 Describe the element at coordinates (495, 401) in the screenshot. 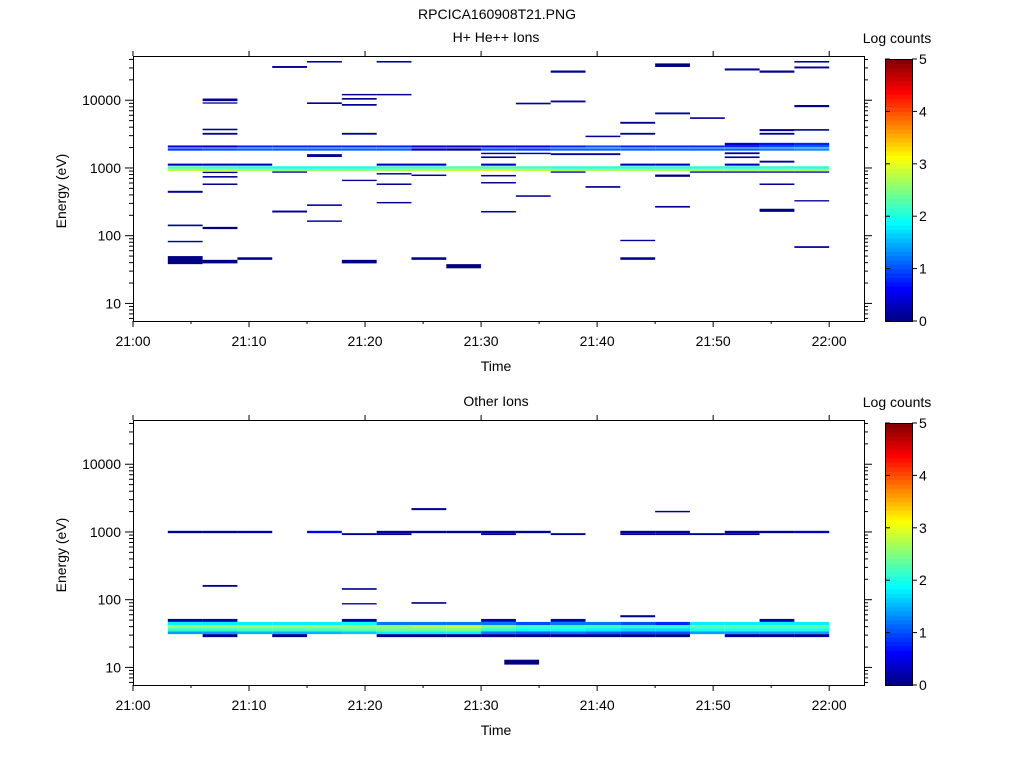

I see `panel-title: Other Ions` at that location.